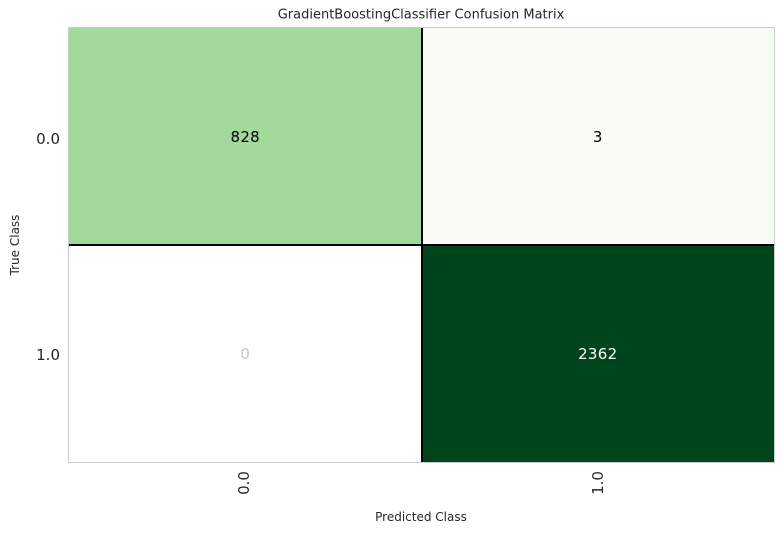  I want to click on cell-value-true1-pred1: 2362, so click(598, 353).